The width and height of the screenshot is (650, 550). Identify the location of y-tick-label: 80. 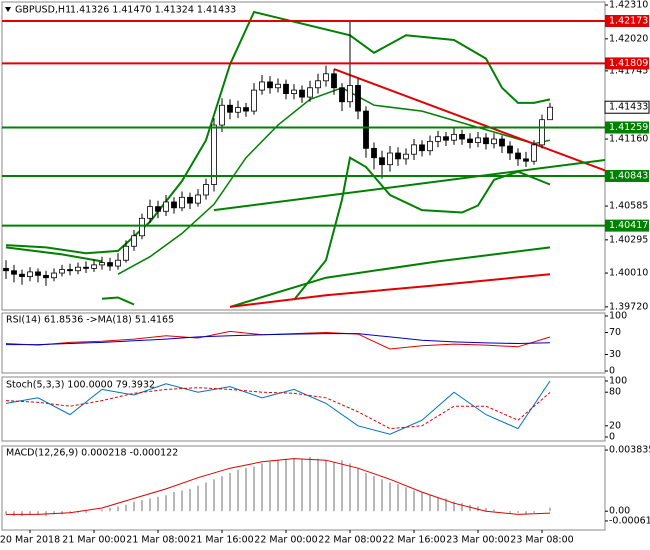
(615, 392).